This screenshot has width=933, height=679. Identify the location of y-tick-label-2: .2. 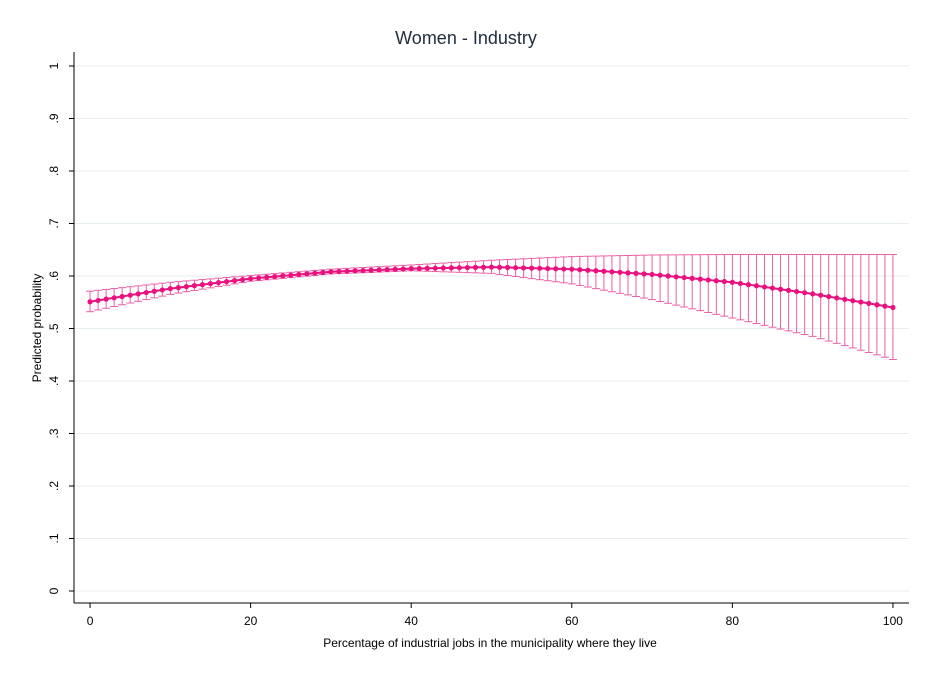
(54, 486).